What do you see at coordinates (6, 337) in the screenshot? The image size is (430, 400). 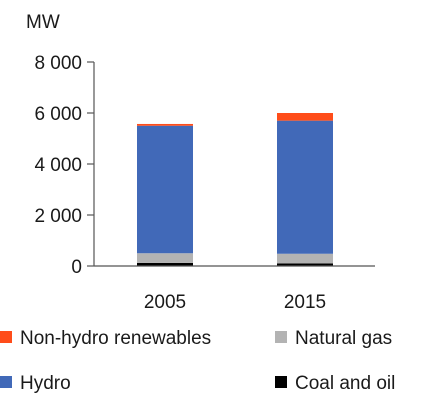 I see `legend-swatch-non-hydro-renewables` at bounding box center [6, 337].